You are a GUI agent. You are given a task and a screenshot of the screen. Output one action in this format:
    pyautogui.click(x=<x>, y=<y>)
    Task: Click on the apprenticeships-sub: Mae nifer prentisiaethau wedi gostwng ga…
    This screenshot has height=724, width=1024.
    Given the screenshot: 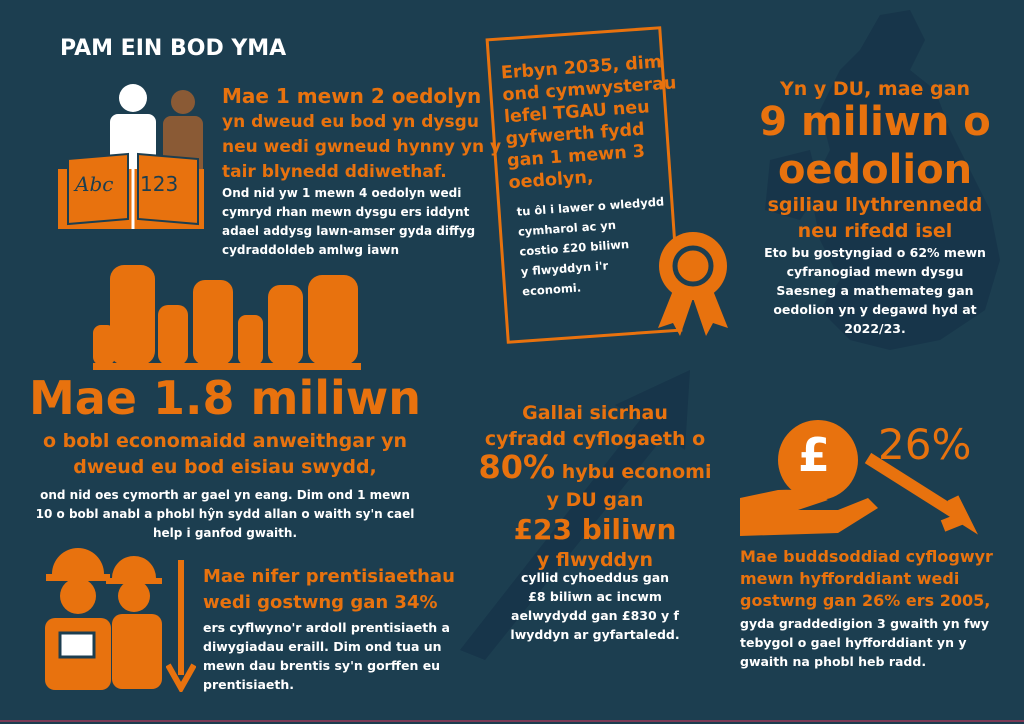 What is the action you would take?
    pyautogui.click(x=329, y=590)
    